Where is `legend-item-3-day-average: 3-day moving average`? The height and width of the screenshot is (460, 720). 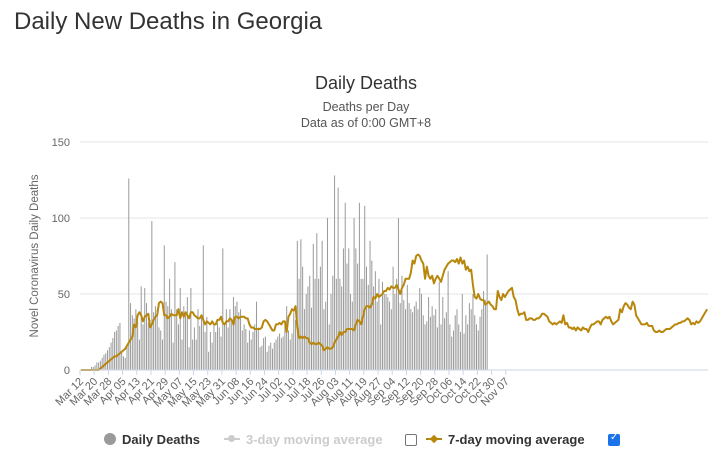 legend-item-3-day-average: 3-day moving average is located at coordinates (303, 439).